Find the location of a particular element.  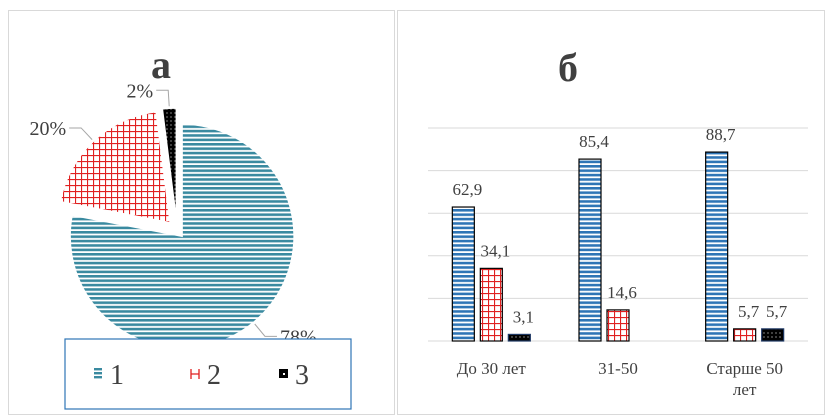

bar-label-3-2: 5,7 is located at coordinates (749, 311).